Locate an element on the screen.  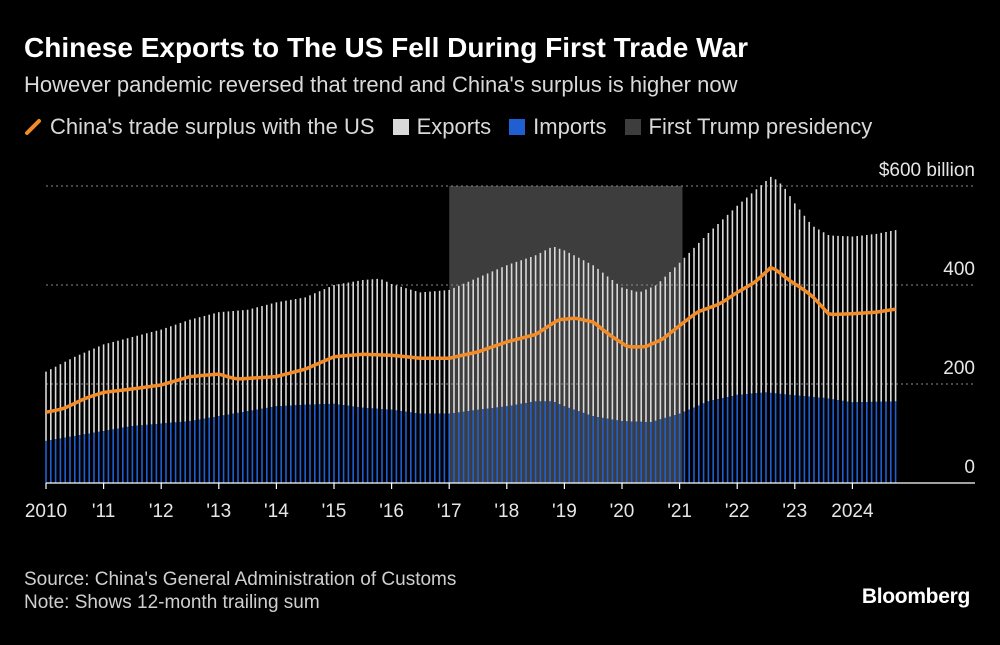
y-tick-label: 200 is located at coordinates (959, 368).